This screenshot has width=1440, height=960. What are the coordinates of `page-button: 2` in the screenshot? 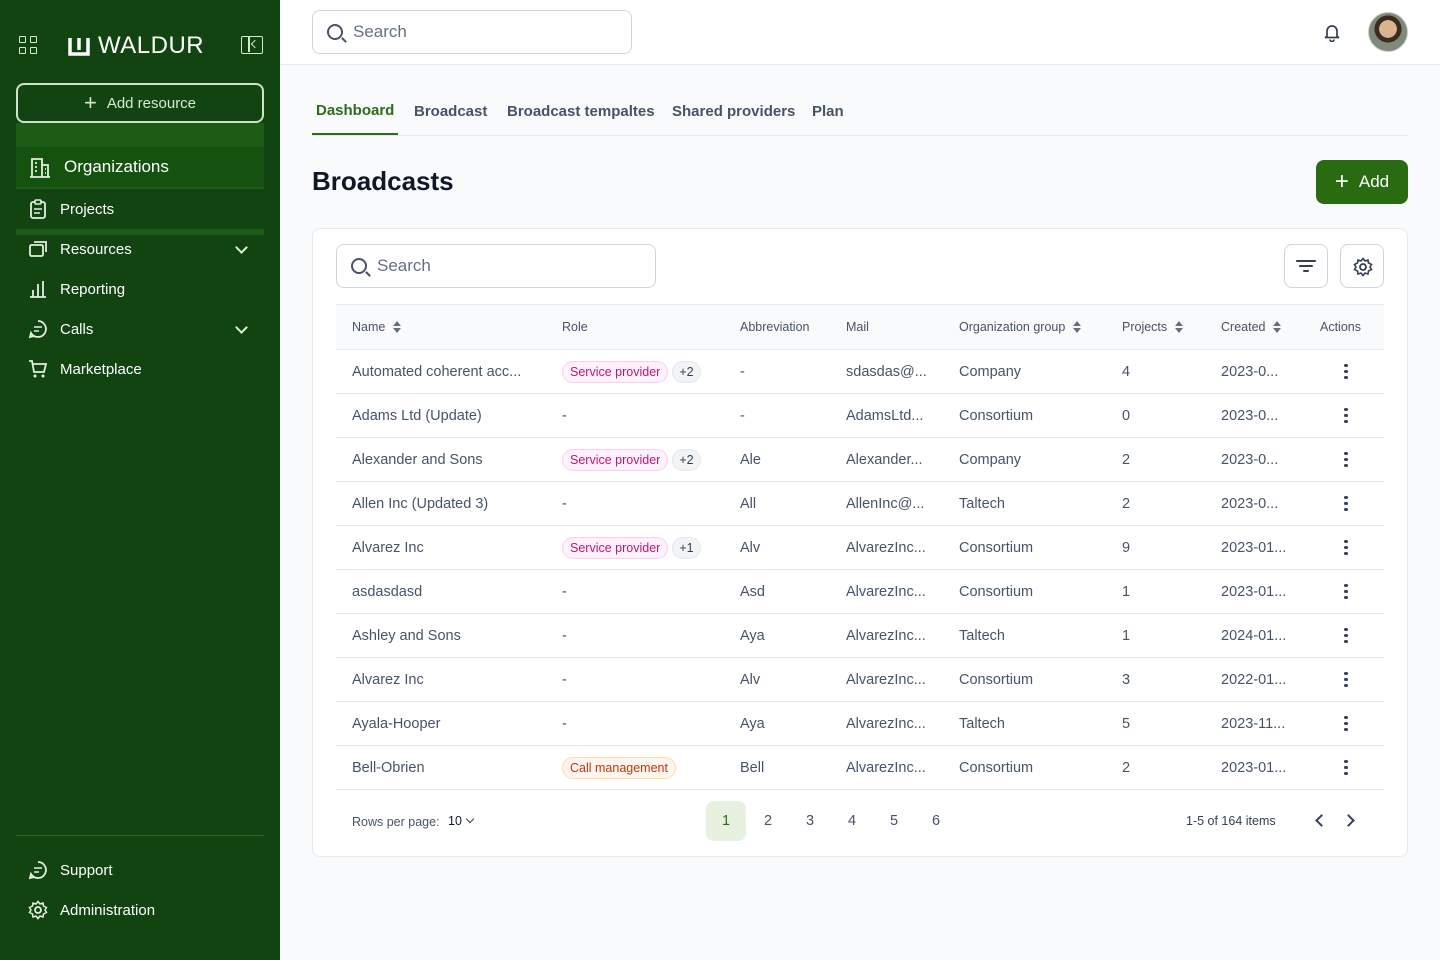 It's located at (768, 821).